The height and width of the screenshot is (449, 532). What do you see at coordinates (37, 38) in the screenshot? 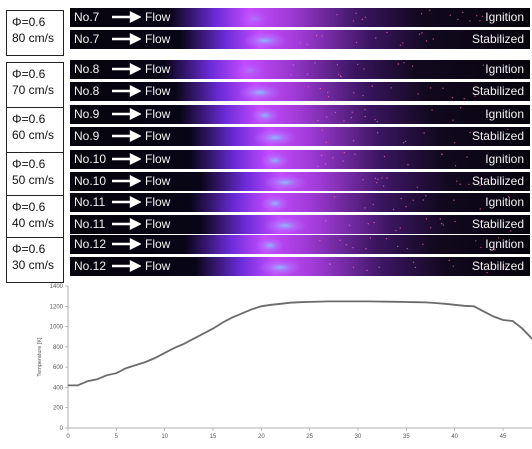
I see `flow-velocity: 80 cm/s` at bounding box center [37, 38].